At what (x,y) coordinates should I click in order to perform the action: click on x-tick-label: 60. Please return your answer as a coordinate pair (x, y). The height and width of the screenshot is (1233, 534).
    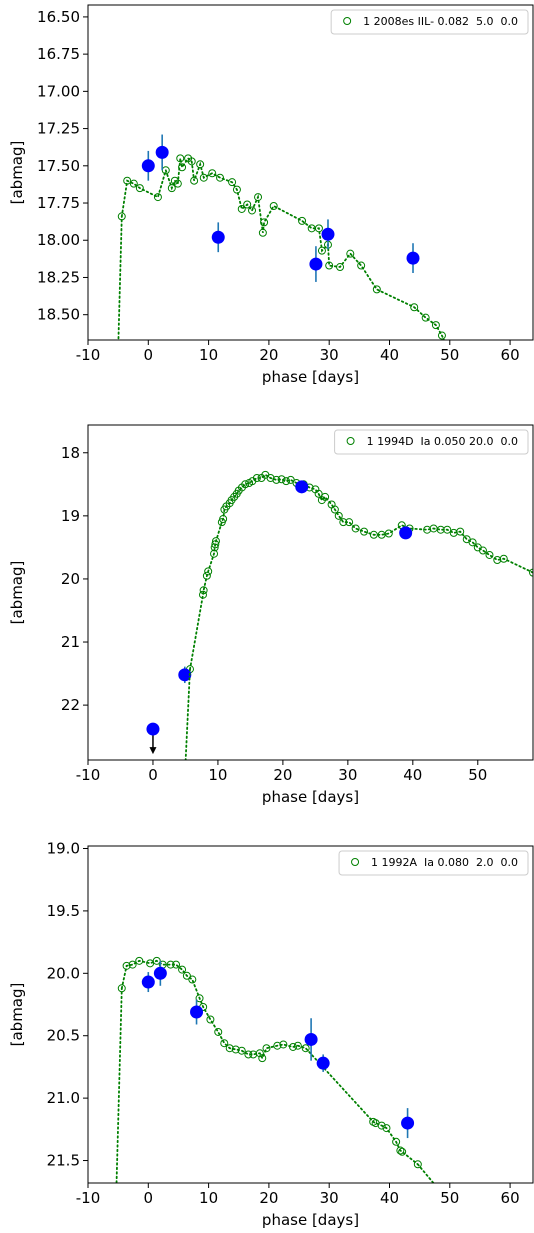
    Looking at the image, I should click on (510, 355).